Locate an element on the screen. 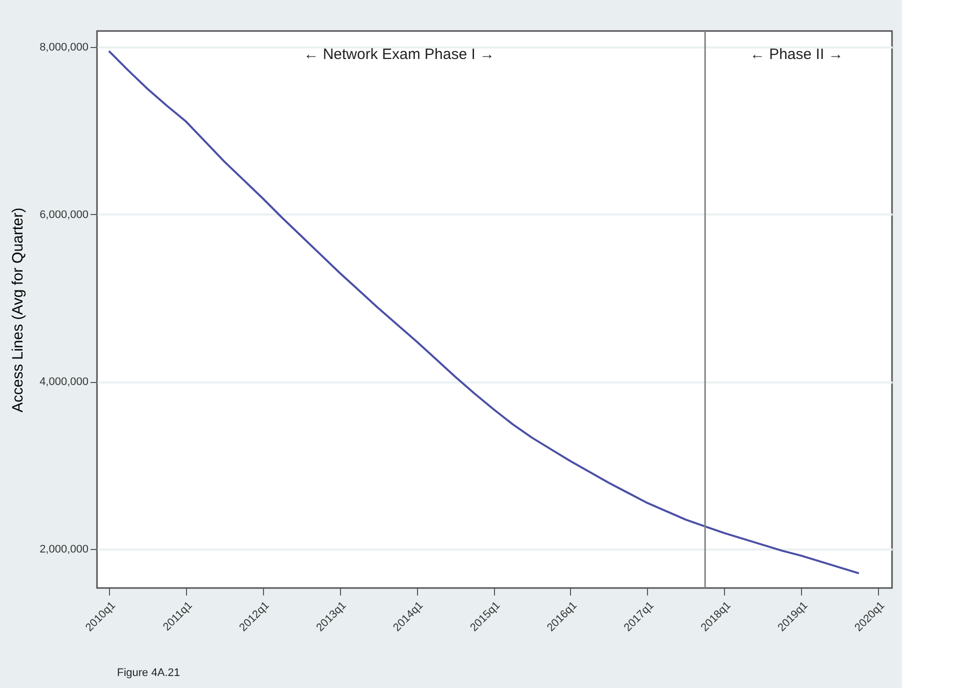 Image resolution: width=954 pixels, height=700 pixels. y-axis-title: Access Lines (Avg for Quarter) is located at coordinates (18, 310).